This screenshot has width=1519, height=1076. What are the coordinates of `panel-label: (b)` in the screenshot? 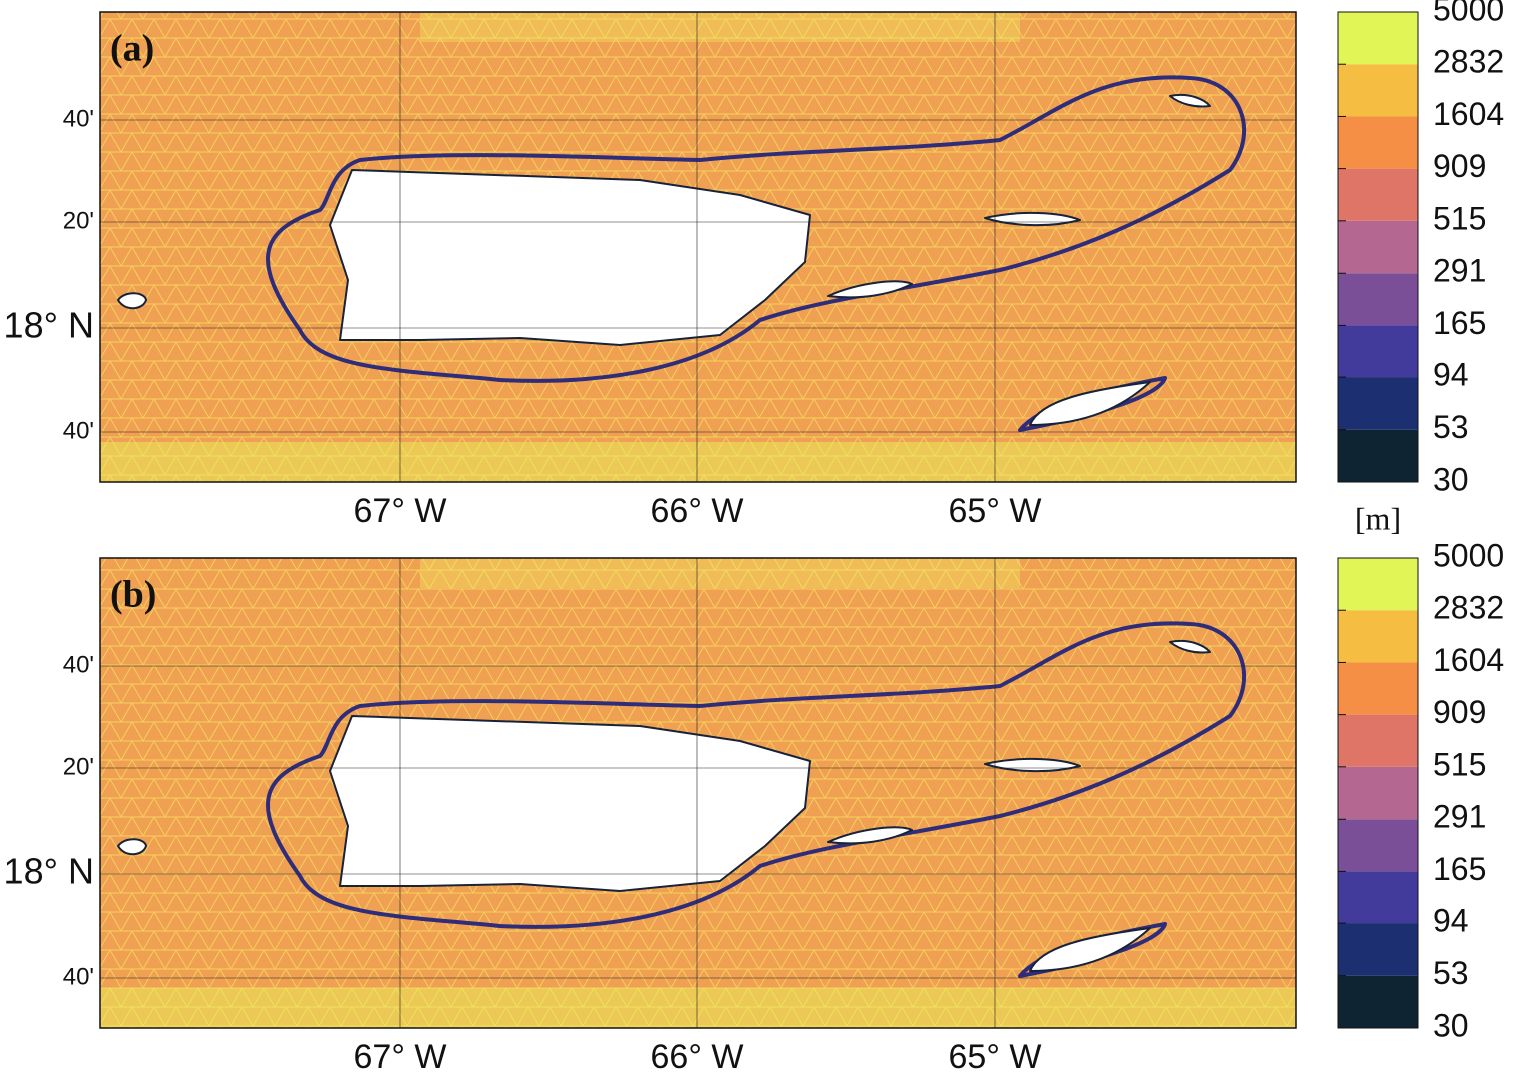 It's located at (133, 595).